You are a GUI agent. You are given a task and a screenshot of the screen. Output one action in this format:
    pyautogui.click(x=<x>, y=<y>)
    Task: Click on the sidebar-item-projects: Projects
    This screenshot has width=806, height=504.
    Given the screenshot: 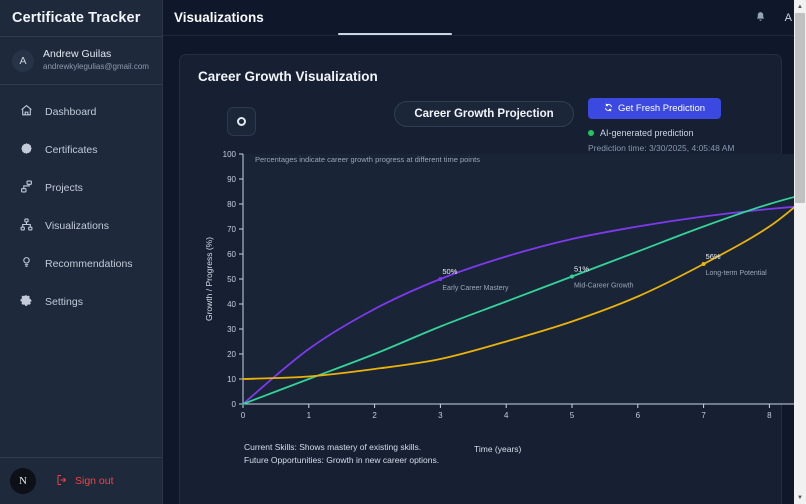 What is the action you would take?
    pyautogui.click(x=81, y=187)
    